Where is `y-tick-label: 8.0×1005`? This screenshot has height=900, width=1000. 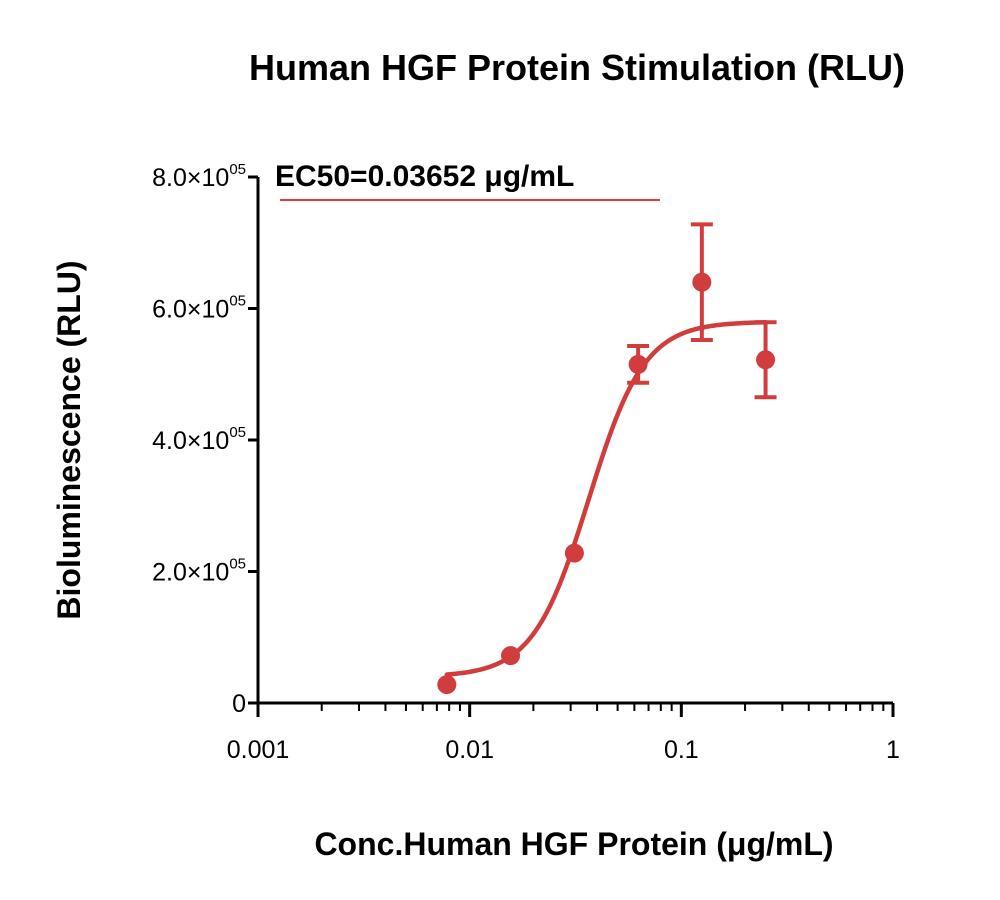
y-tick-label: 8.0×1005 is located at coordinates (199, 176).